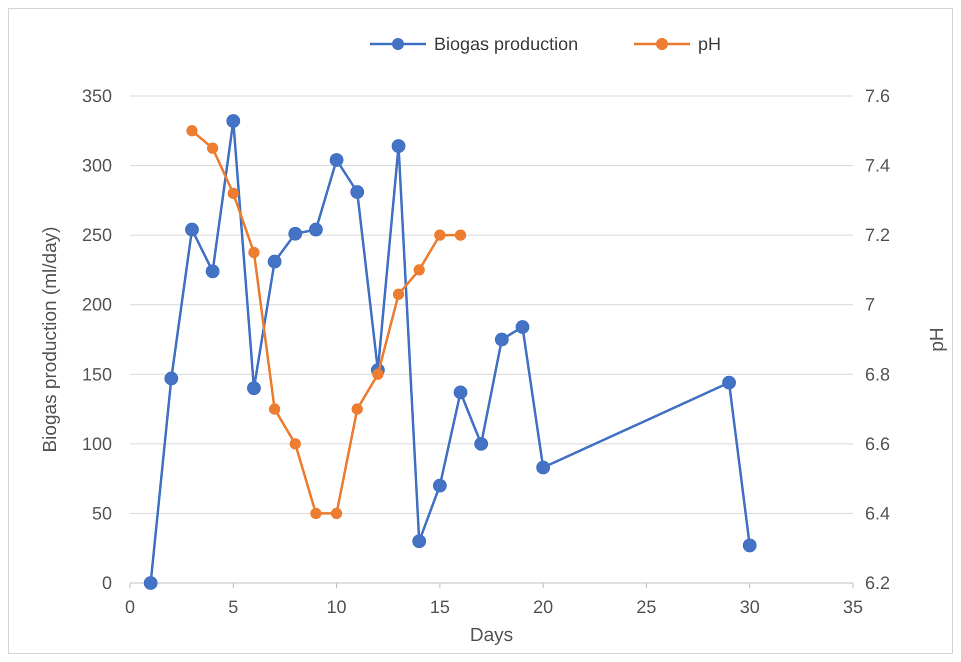 The height and width of the screenshot is (662, 961). I want to click on y2-tick-label: 6.2, so click(877, 583).